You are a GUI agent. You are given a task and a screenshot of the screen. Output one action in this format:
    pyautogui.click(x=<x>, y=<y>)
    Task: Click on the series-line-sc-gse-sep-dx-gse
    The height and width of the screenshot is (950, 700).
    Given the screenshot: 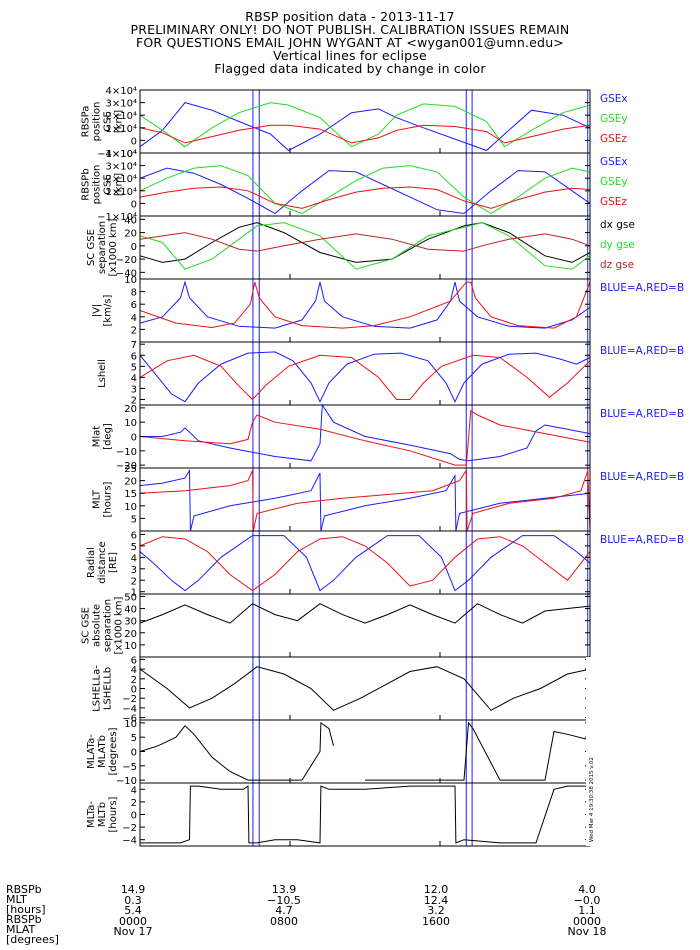 What is the action you would take?
    pyautogui.click(x=365, y=242)
    